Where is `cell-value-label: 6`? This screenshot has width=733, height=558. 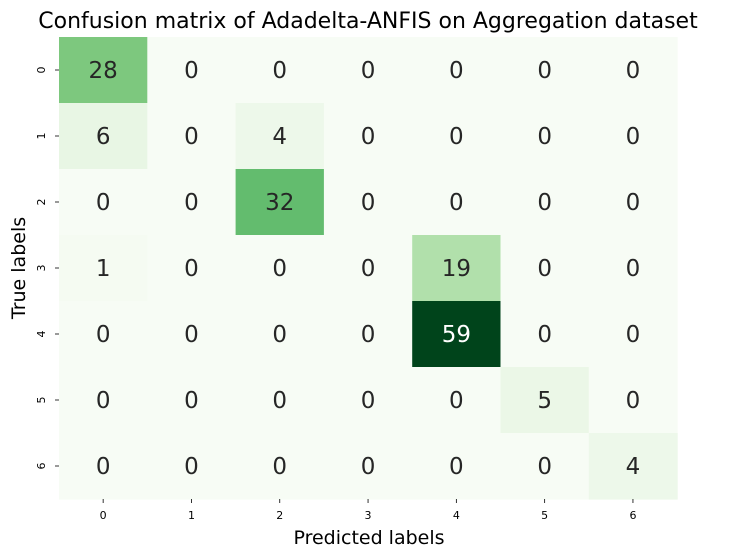 cell-value-label: 6 is located at coordinates (103, 137).